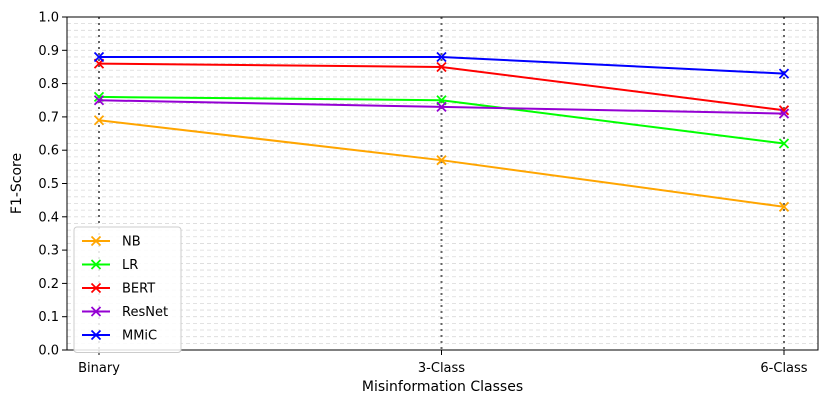 This screenshot has height=408, width=830. I want to click on legend-item-bert: BERT, so click(118, 289).